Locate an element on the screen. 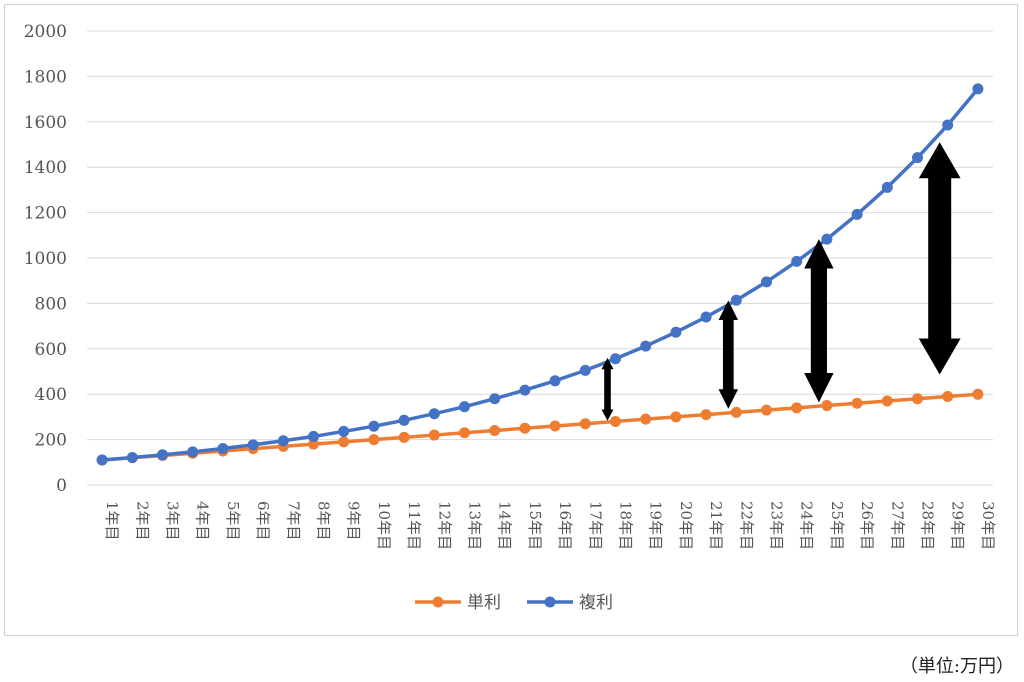 This screenshot has height=682, width=1024. y-tick-label: 1000 is located at coordinates (45, 259).